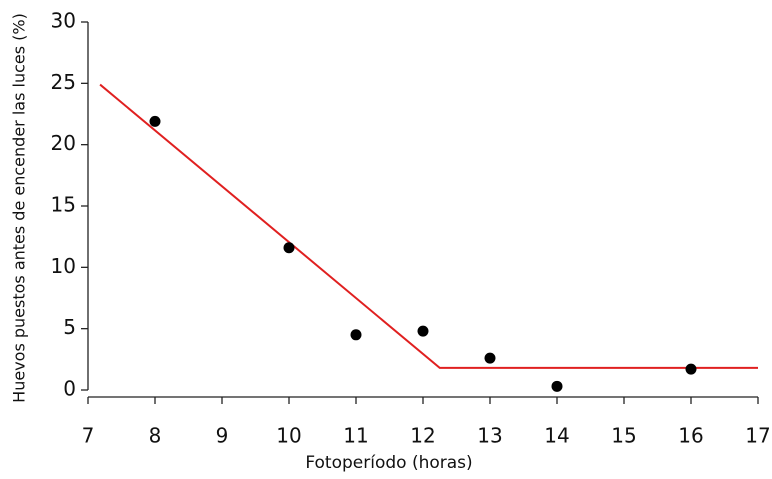  What do you see at coordinates (623, 436) in the screenshot?
I see `x-tick-label: 15` at bounding box center [623, 436].